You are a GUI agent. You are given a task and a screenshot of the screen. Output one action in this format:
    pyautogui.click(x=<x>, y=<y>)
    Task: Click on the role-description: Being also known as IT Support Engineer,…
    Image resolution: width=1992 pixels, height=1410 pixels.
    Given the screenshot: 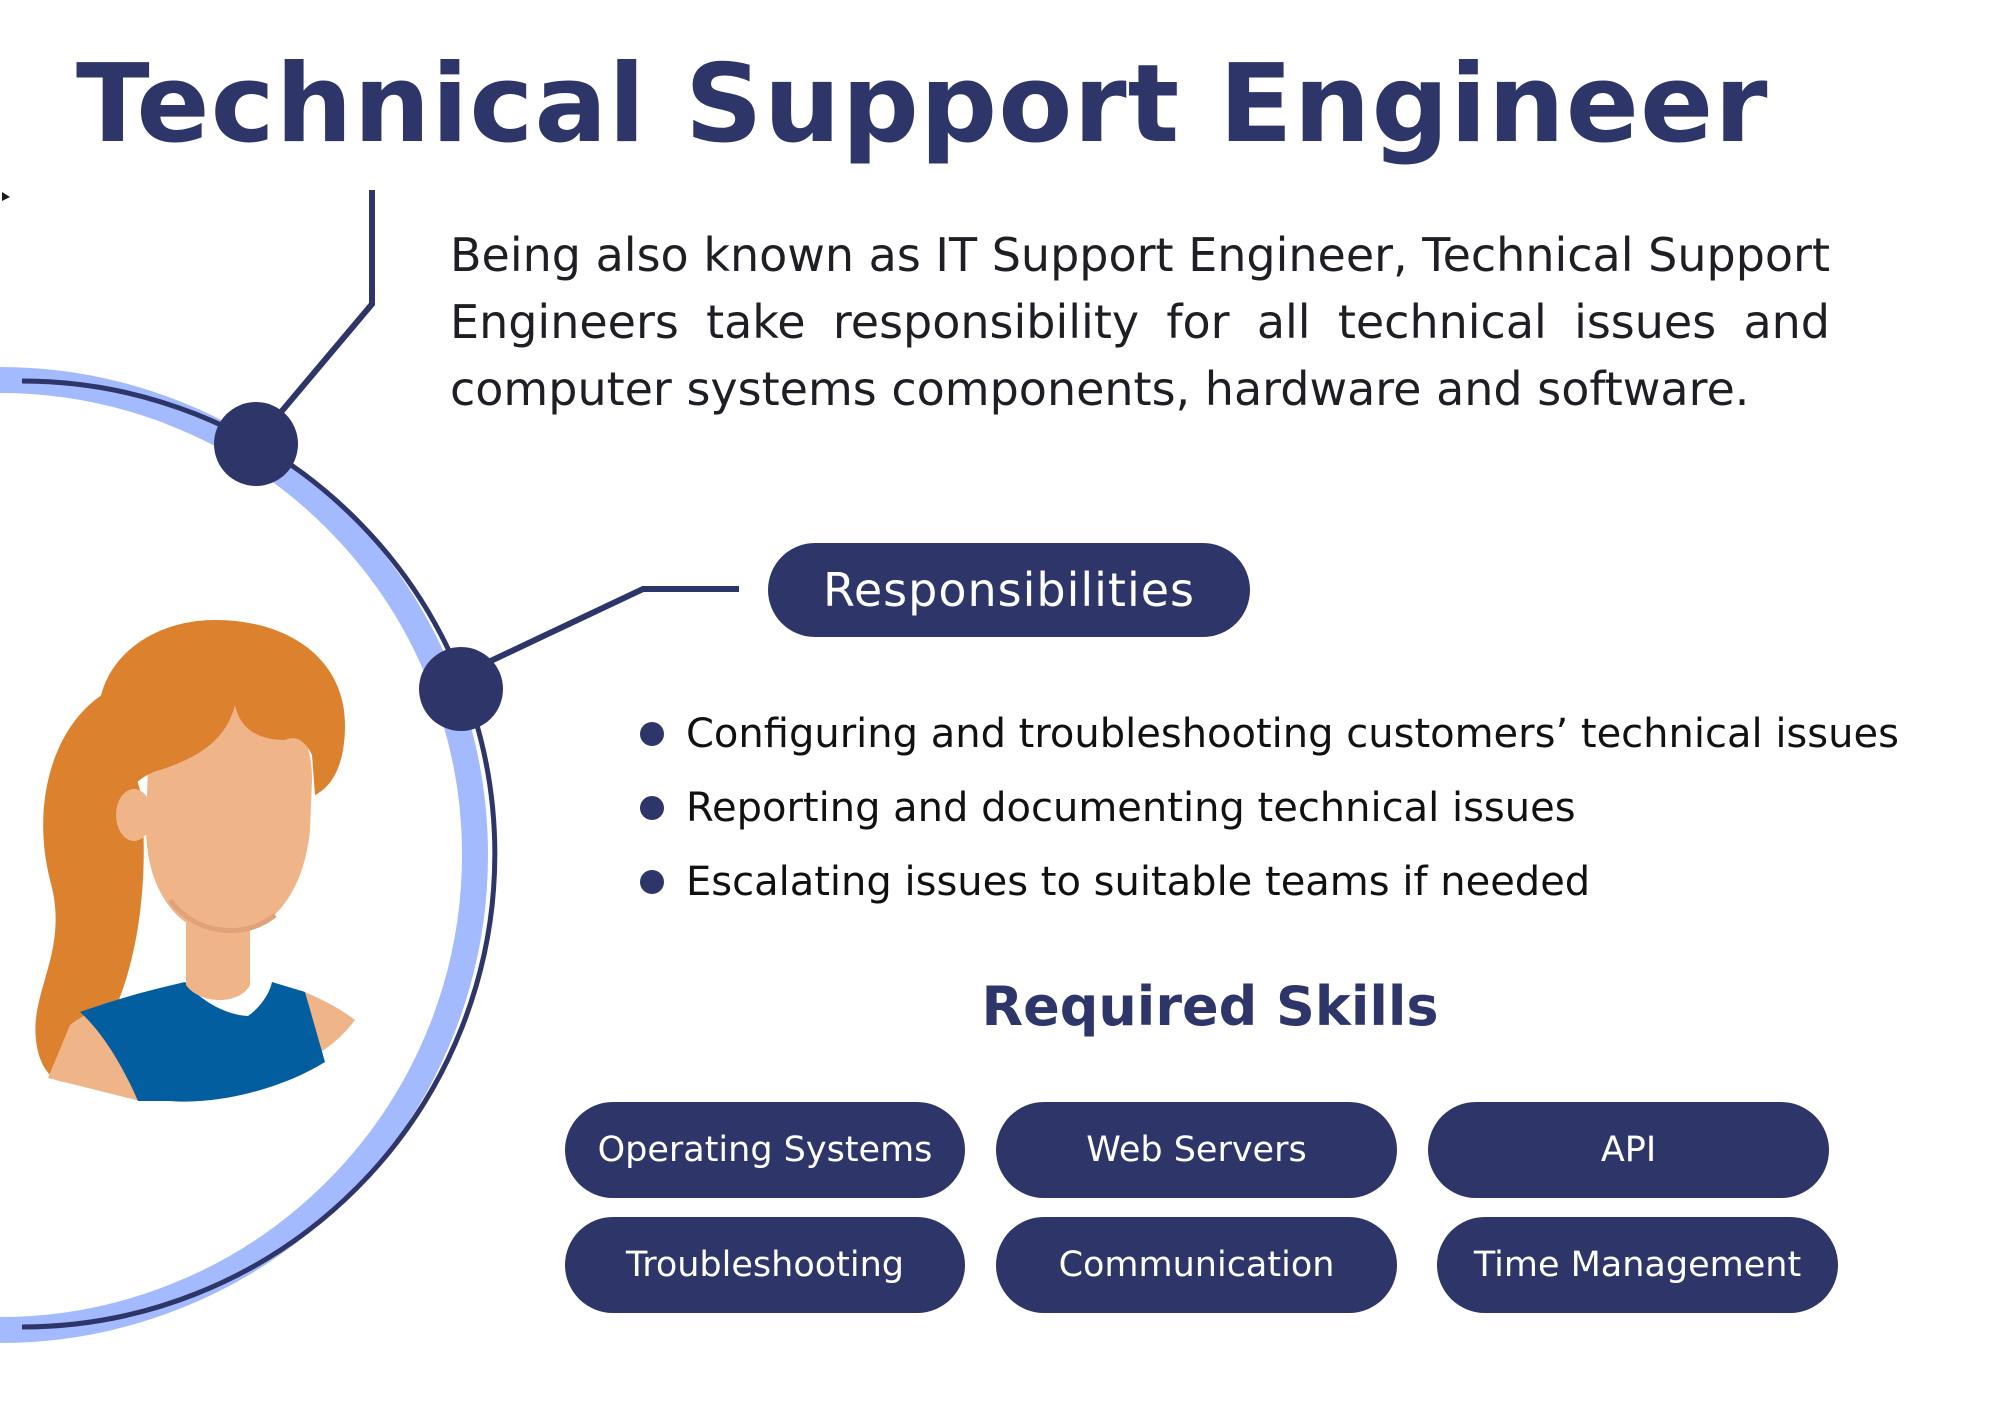 What is the action you would take?
    pyautogui.click(x=1140, y=322)
    